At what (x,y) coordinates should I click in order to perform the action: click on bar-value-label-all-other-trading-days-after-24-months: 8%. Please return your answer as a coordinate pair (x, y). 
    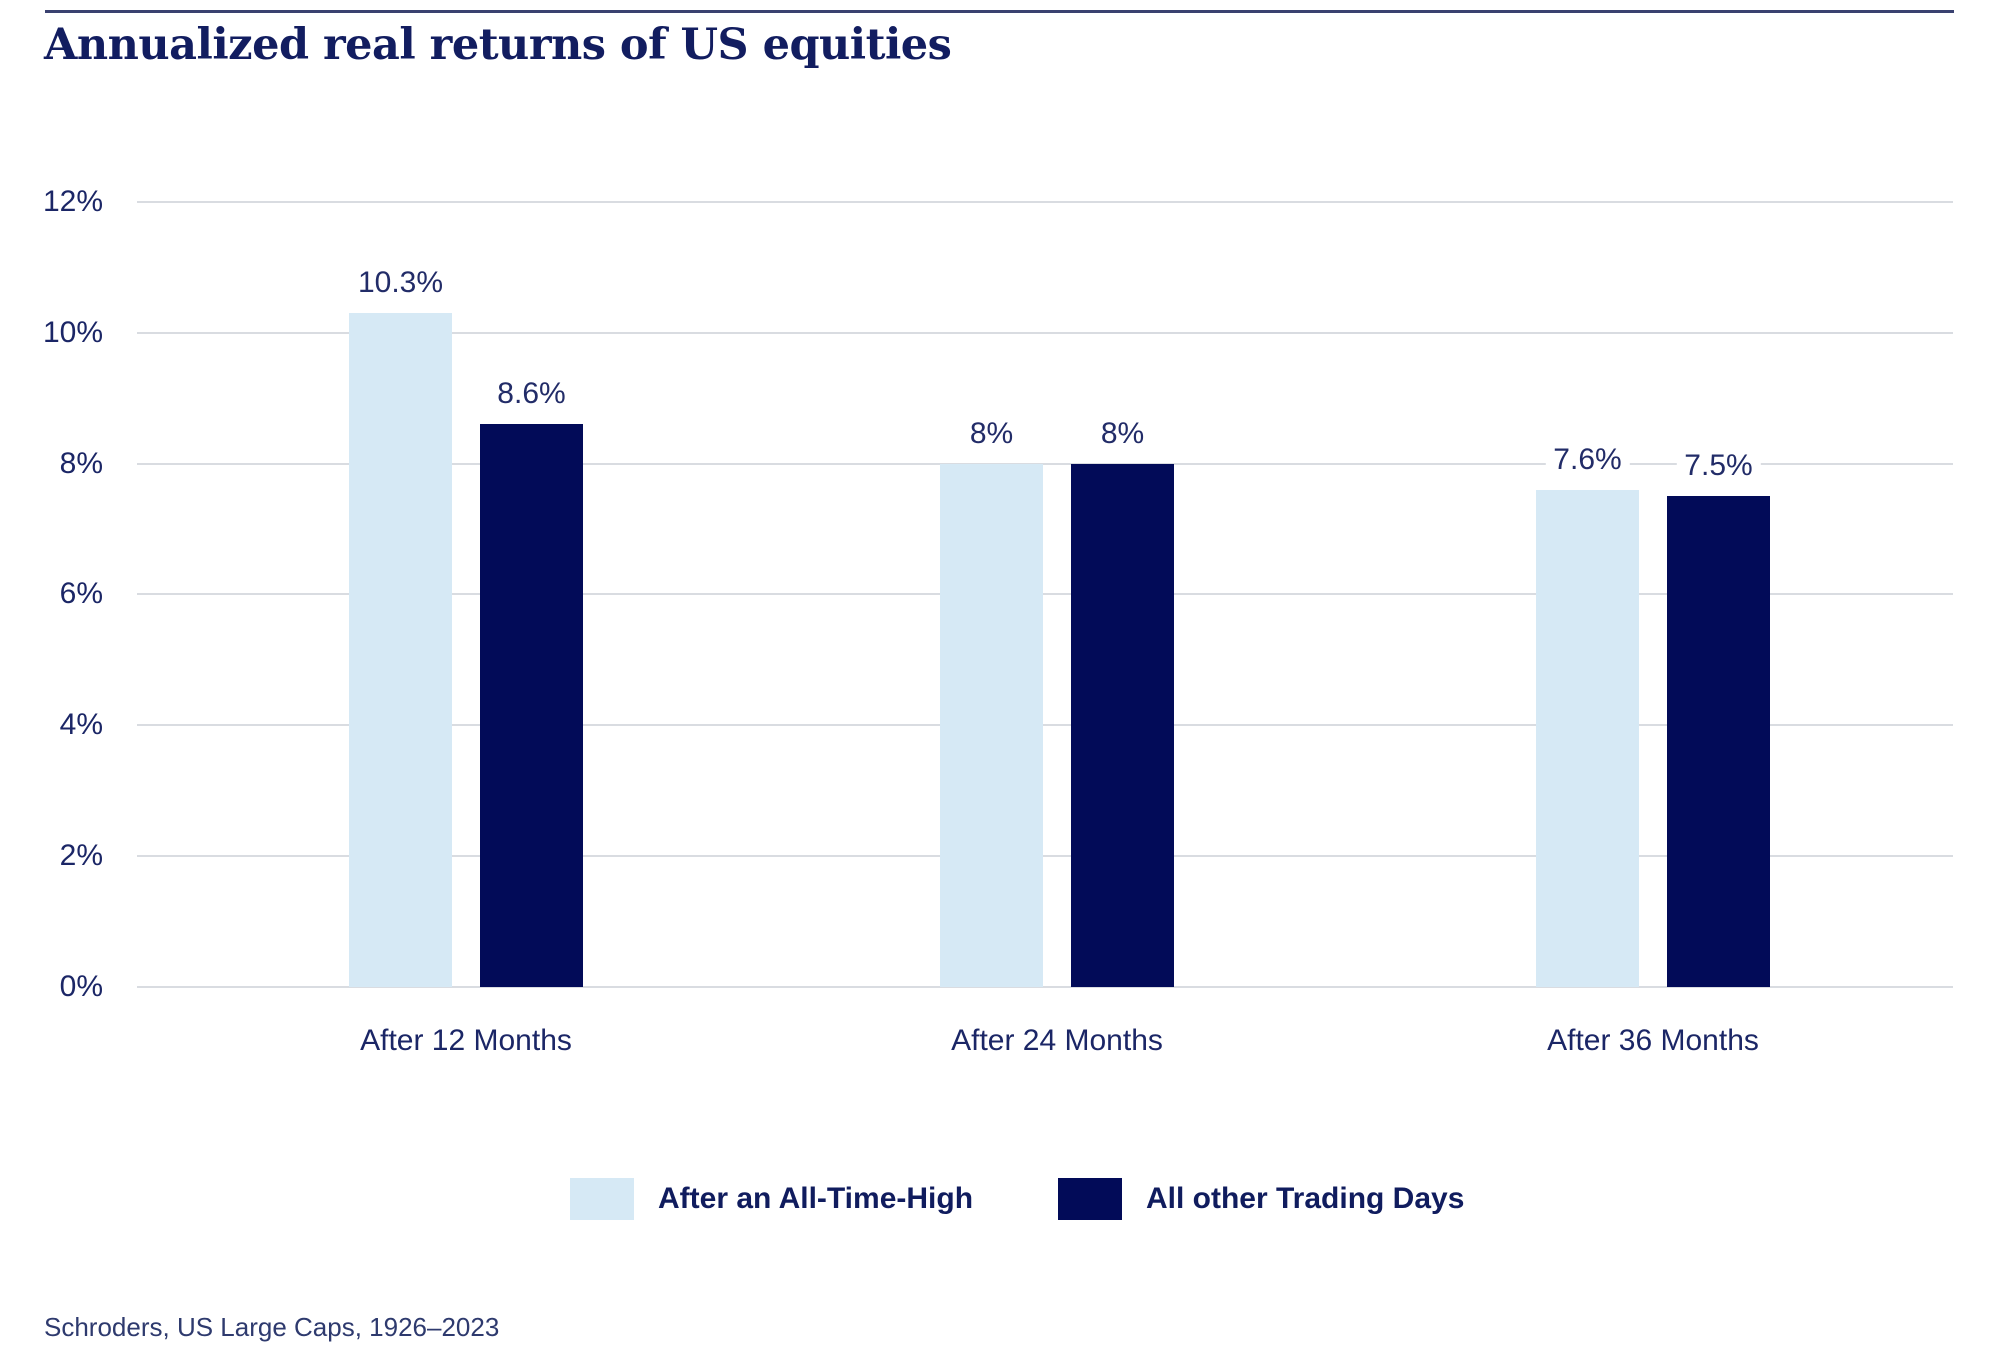
    Looking at the image, I should click on (1122, 433).